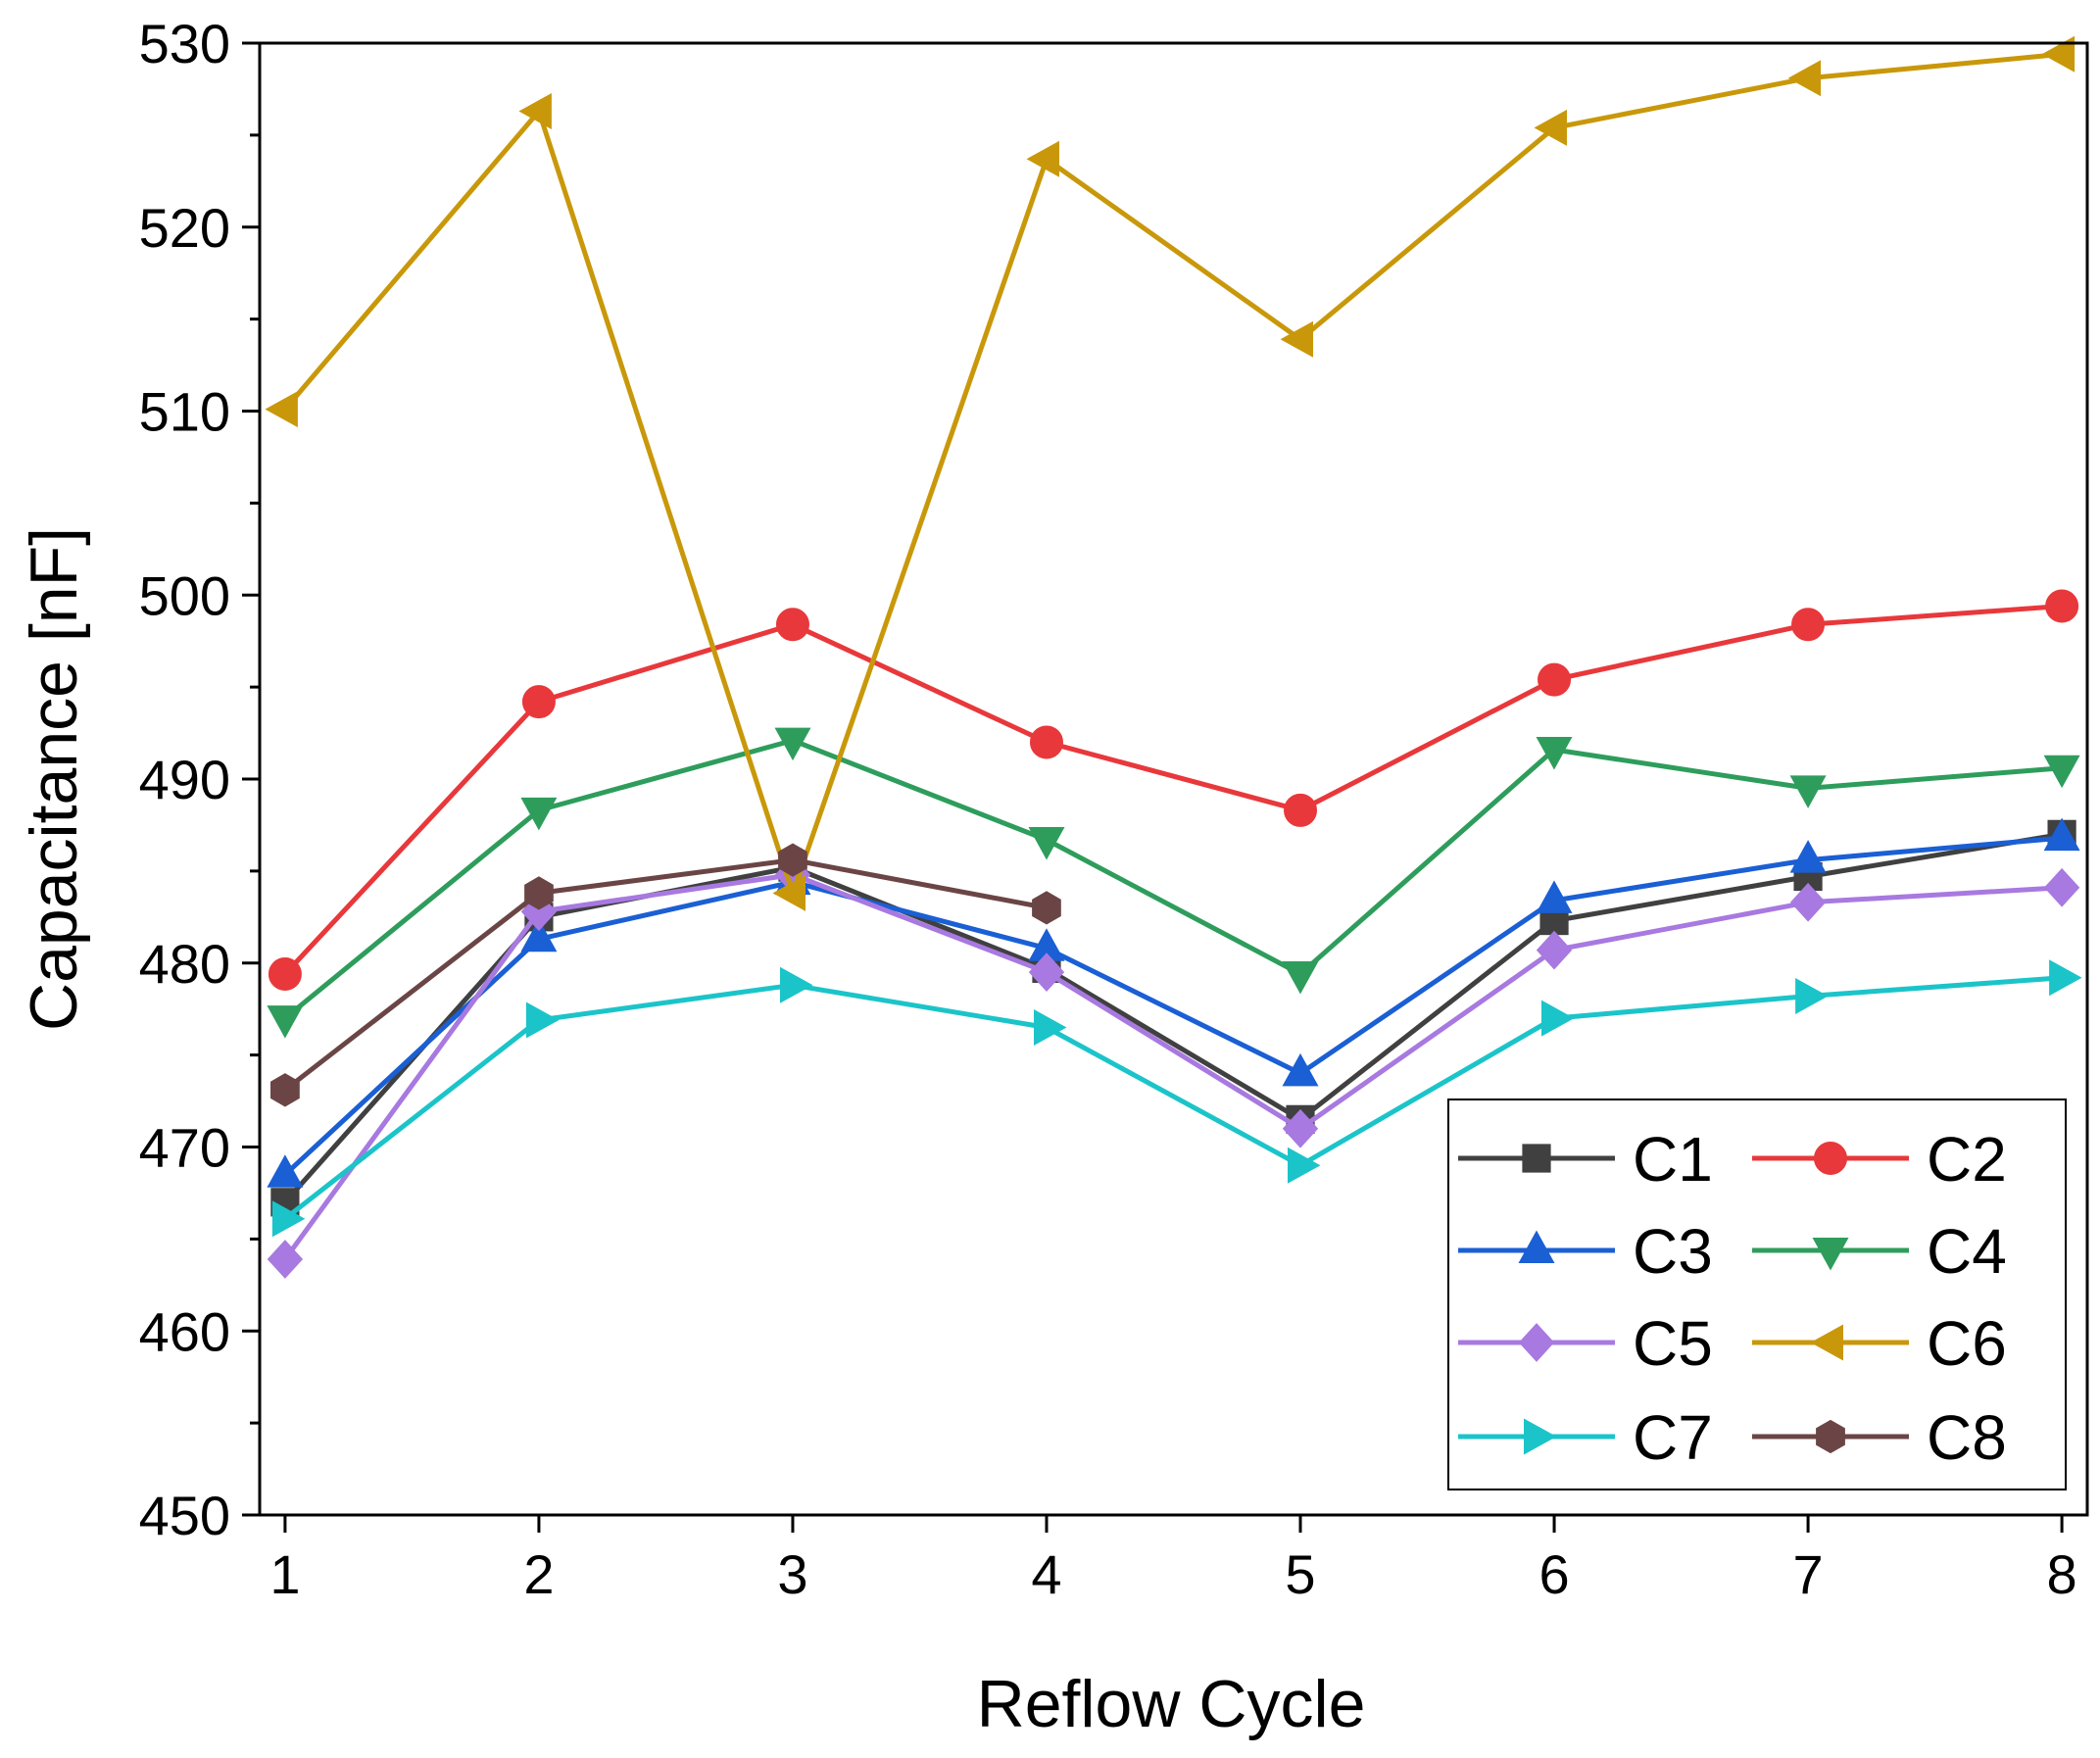  Describe the element at coordinates (1673, 1343) in the screenshot. I see `legend-label-c5: C5` at that location.